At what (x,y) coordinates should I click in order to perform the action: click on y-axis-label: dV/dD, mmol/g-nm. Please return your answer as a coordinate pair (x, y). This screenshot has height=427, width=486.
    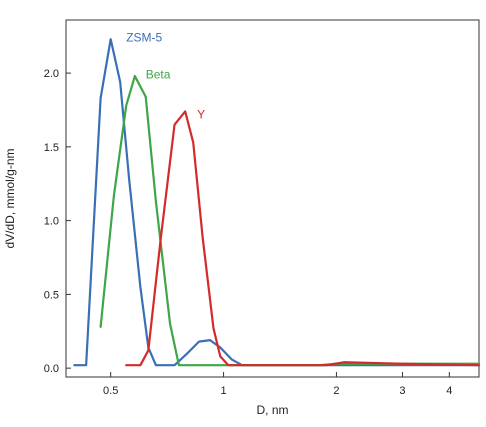
    Looking at the image, I should click on (10, 198).